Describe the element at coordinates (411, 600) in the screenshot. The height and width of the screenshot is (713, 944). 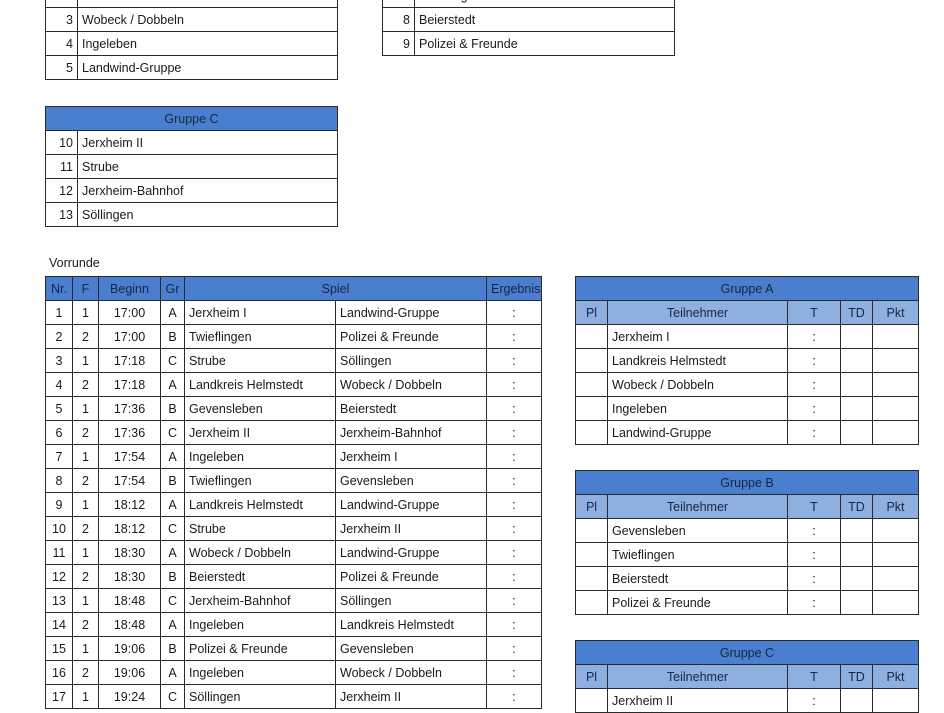
I see `away-team: Söllingen` at that location.